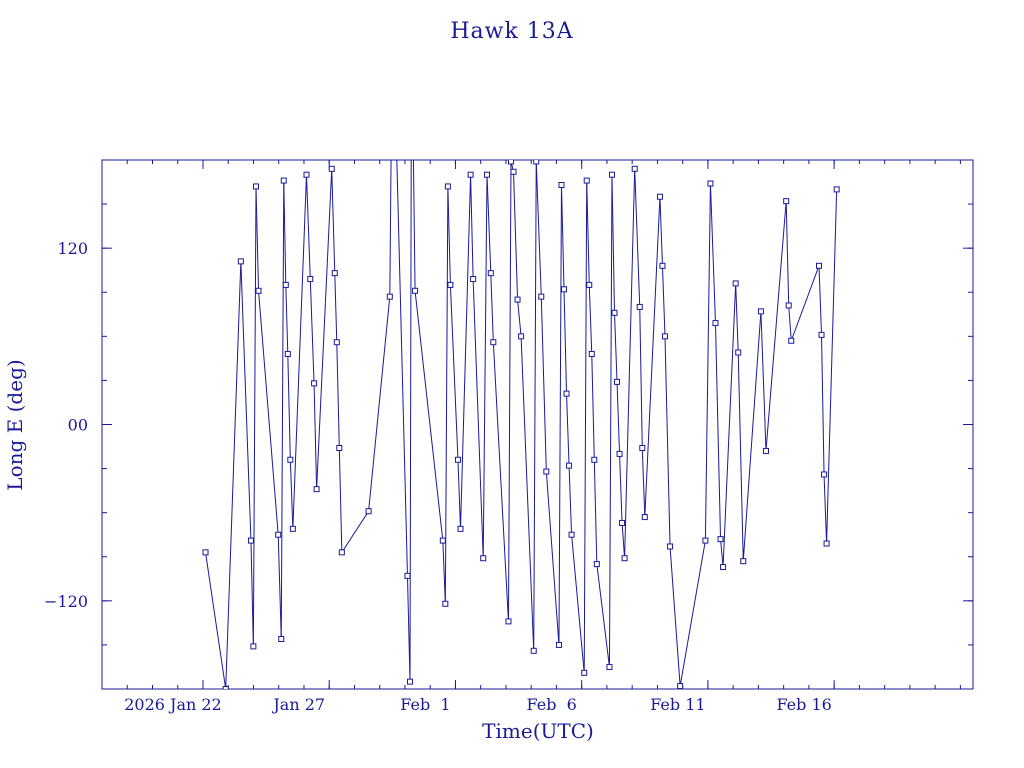 This screenshot has height=768, width=1024. What do you see at coordinates (511, 31) in the screenshot?
I see `chart-title: Hawk 13A` at bounding box center [511, 31].